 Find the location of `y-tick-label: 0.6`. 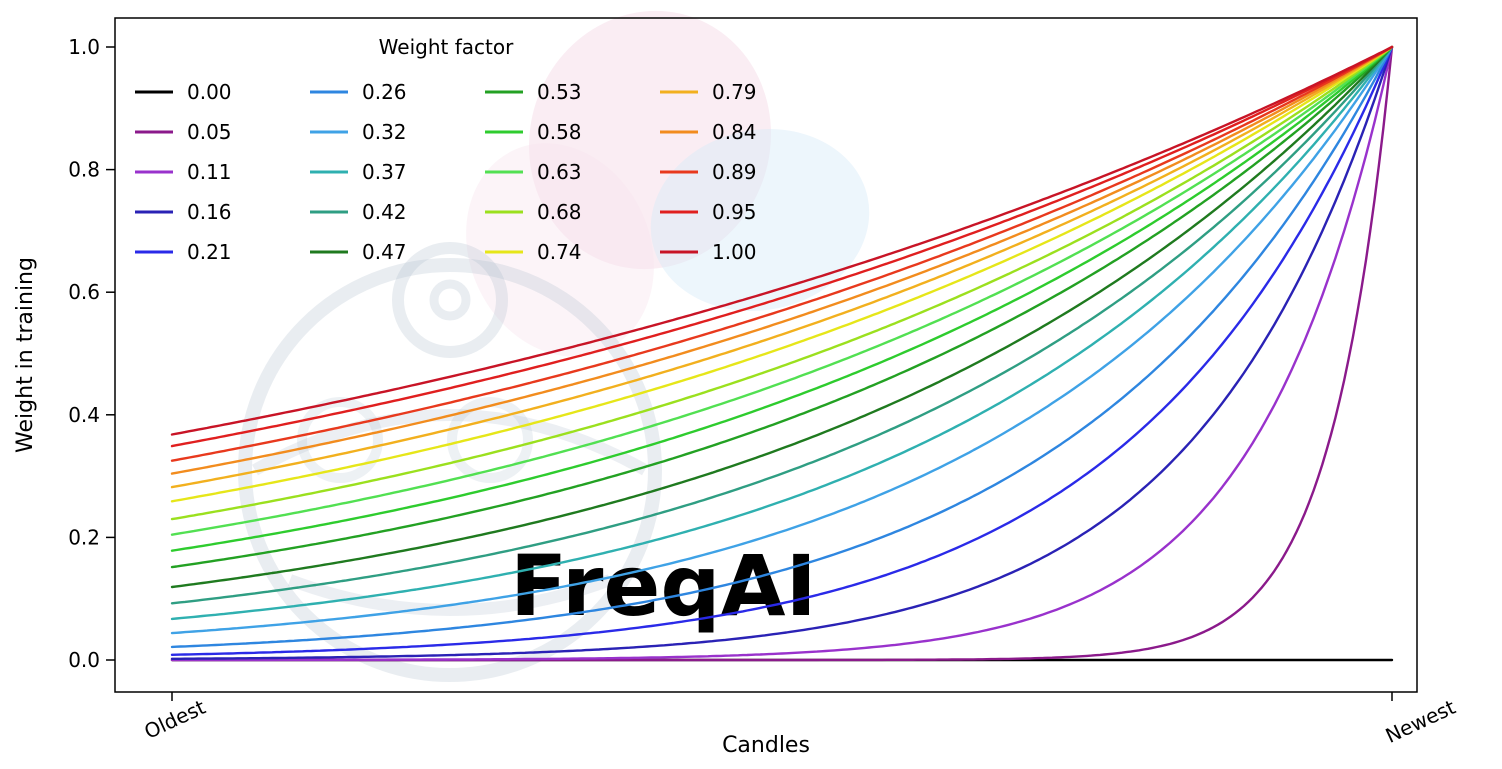

y-tick-label: 0.6 is located at coordinates (84, 292).